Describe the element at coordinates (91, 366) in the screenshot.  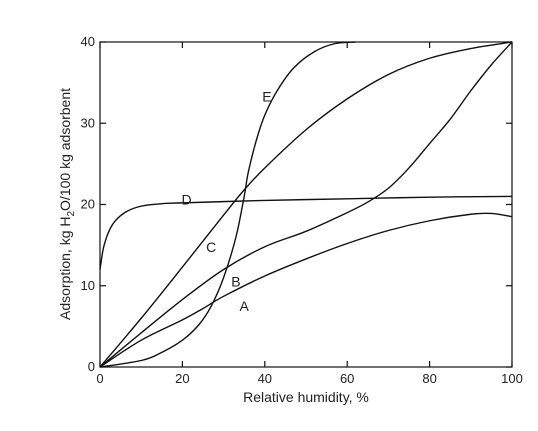
I see `y-tick-label: 0` at that location.